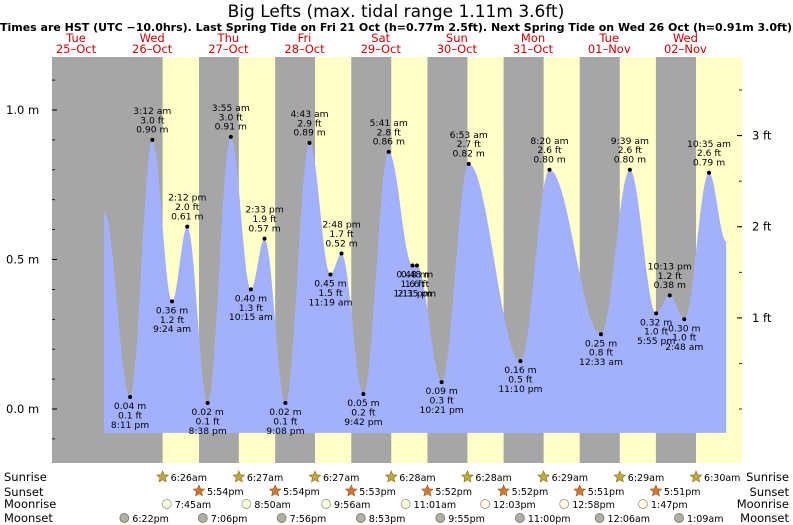 Image resolution: width=793 pixels, height=525 pixels. I want to click on low-tide-label: 0.32 m, so click(656, 322).